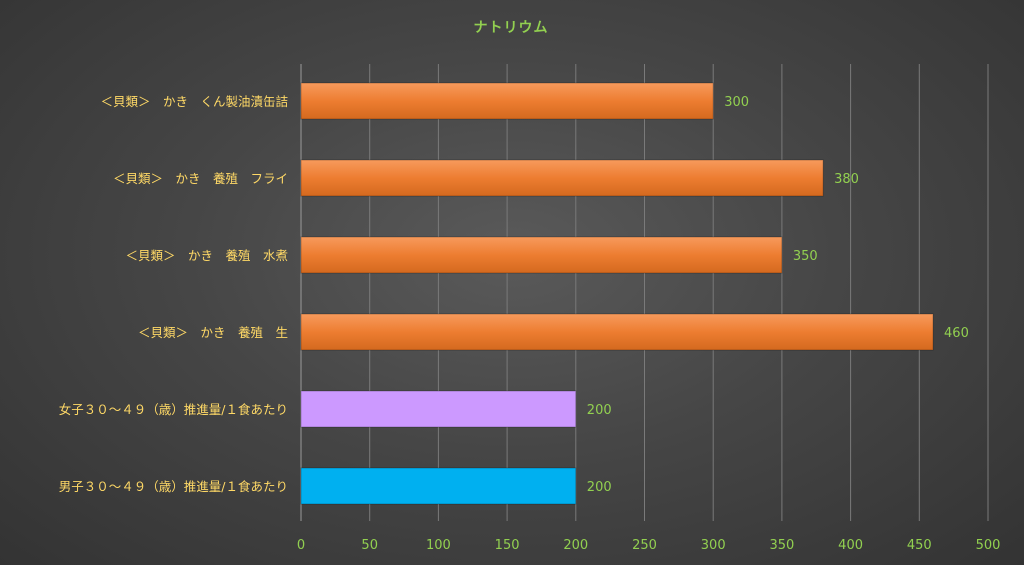 This screenshot has width=1024, height=565. Describe the element at coordinates (301, 545) in the screenshot. I see `x-tick-label: 0` at that location.